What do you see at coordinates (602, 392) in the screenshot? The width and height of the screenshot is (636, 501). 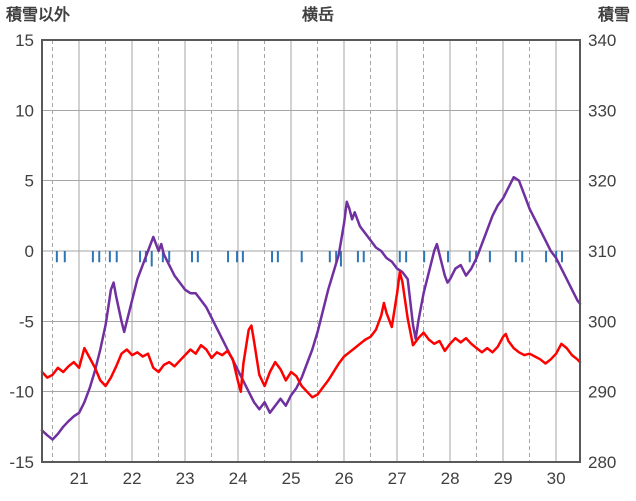 I see `y-right-tick-label: 290` at bounding box center [602, 392].